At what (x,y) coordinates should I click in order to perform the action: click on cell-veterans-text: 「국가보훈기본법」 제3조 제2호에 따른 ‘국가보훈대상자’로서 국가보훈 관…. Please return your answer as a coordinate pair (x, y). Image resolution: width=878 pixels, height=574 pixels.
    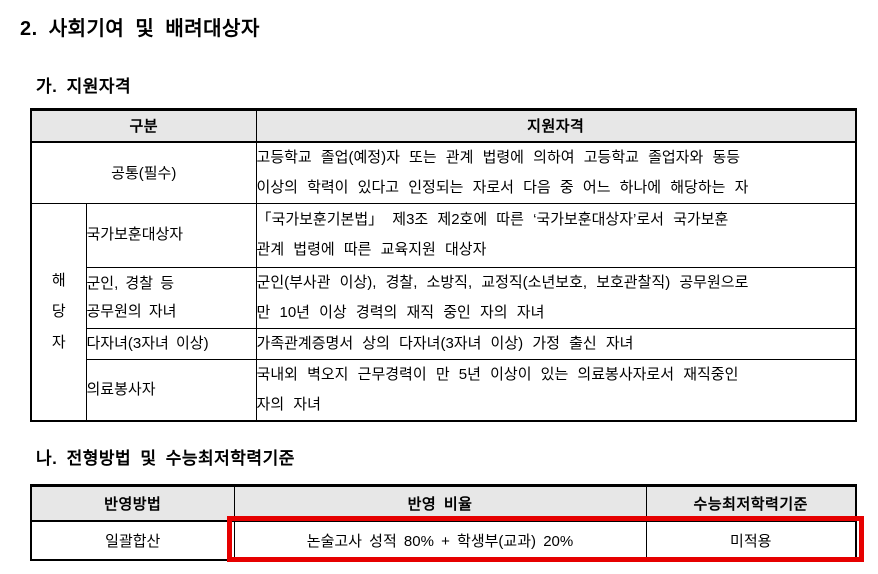
    Looking at the image, I should click on (556, 235).